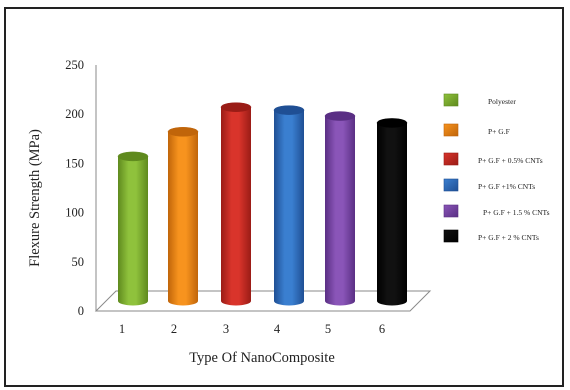  Describe the element at coordinates (382, 329) in the screenshot. I see `x-tick-label: 6` at that location.